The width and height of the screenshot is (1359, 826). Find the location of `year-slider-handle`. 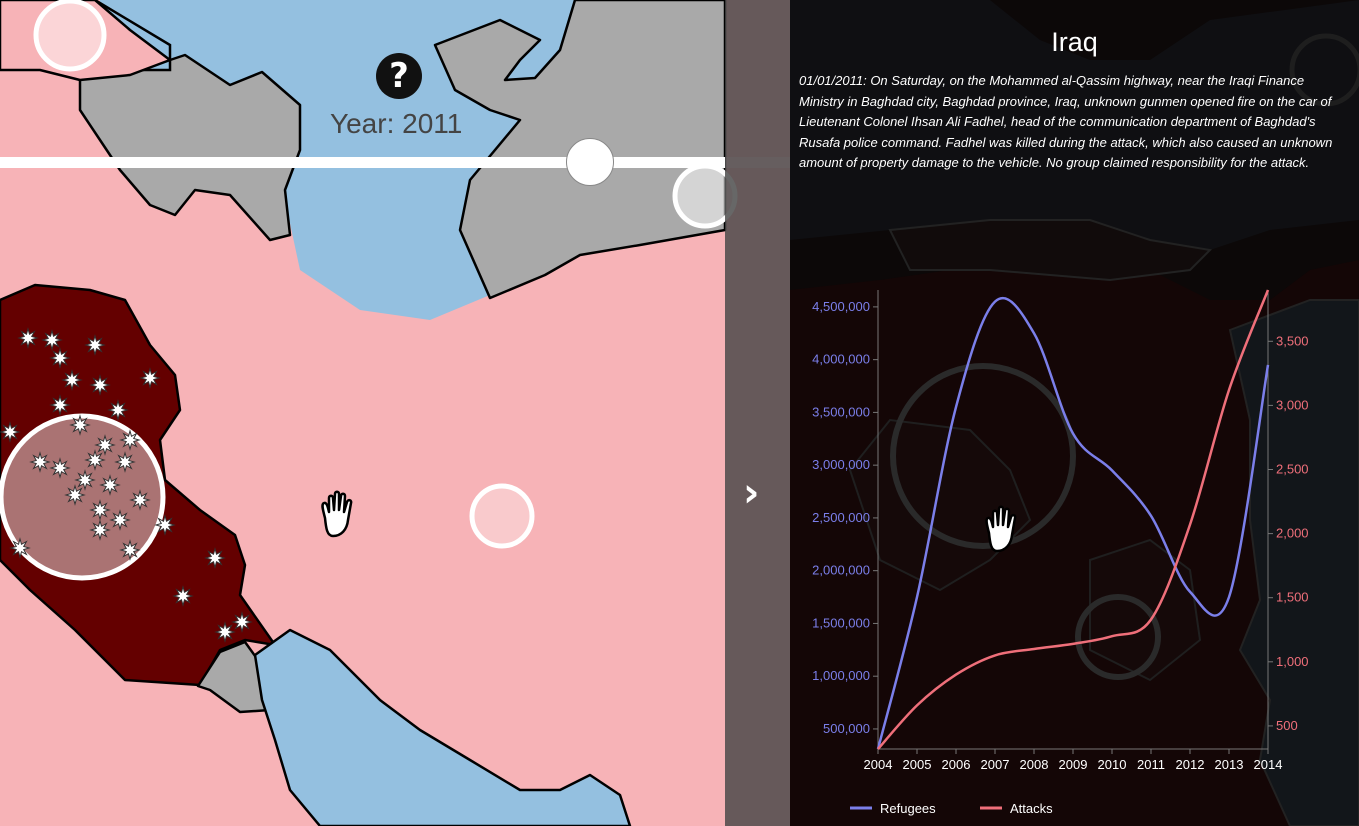

year-slider-handle is located at coordinates (590, 162).